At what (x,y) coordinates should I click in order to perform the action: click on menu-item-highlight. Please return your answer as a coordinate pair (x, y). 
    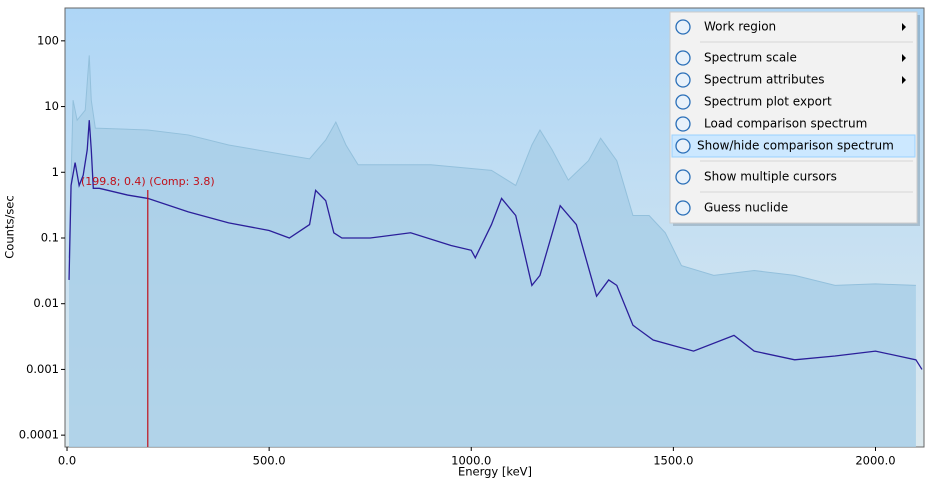
    Looking at the image, I should click on (793, 146).